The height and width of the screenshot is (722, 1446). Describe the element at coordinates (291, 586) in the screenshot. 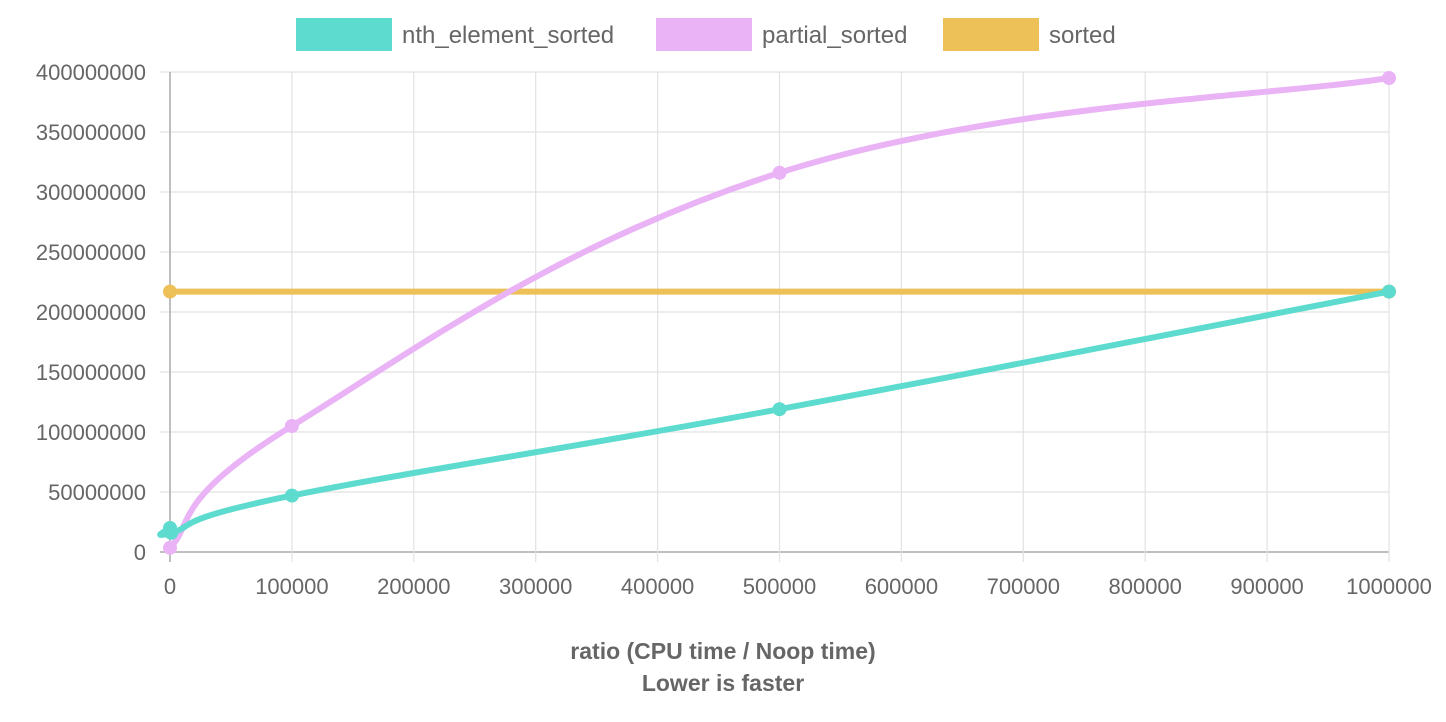

I see `x-tick-label: 100000` at that location.